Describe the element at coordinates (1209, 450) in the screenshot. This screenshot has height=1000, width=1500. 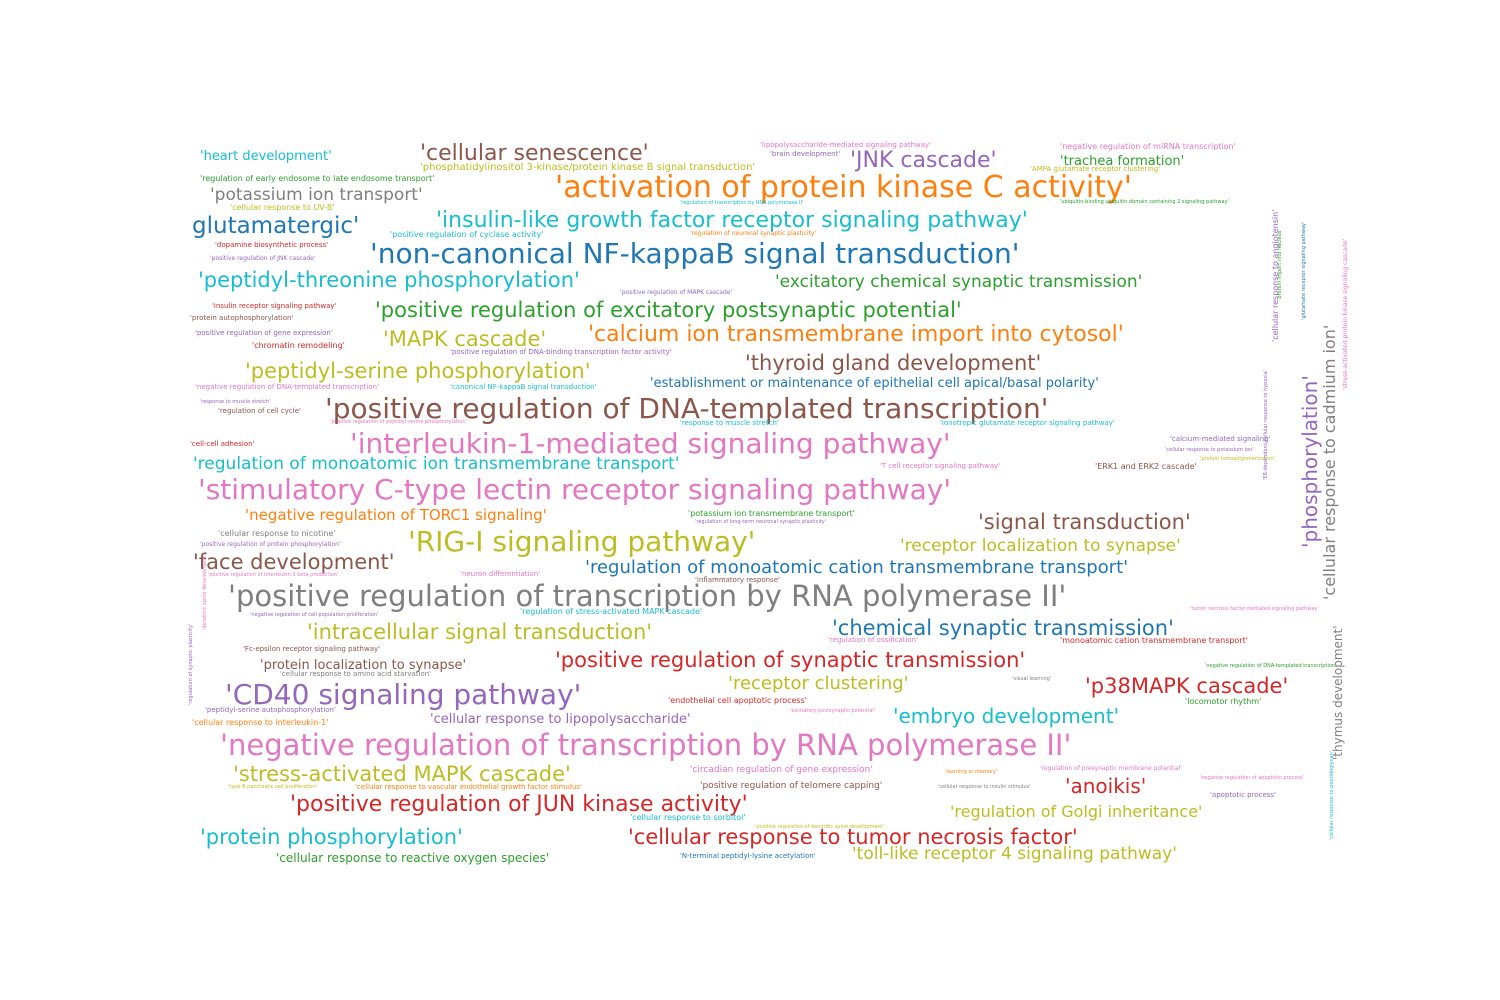
I see `word-cloud-term: 'cellular response to potassium ion'` at that location.